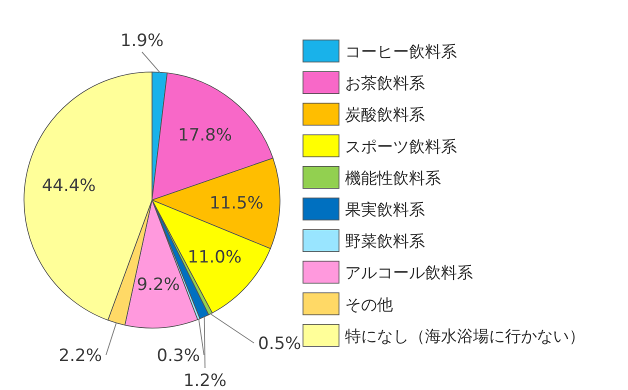 The height and width of the screenshot is (390, 628). Describe the element at coordinates (369, 304) in the screenshot. I see `legend-label: その他` at that location.